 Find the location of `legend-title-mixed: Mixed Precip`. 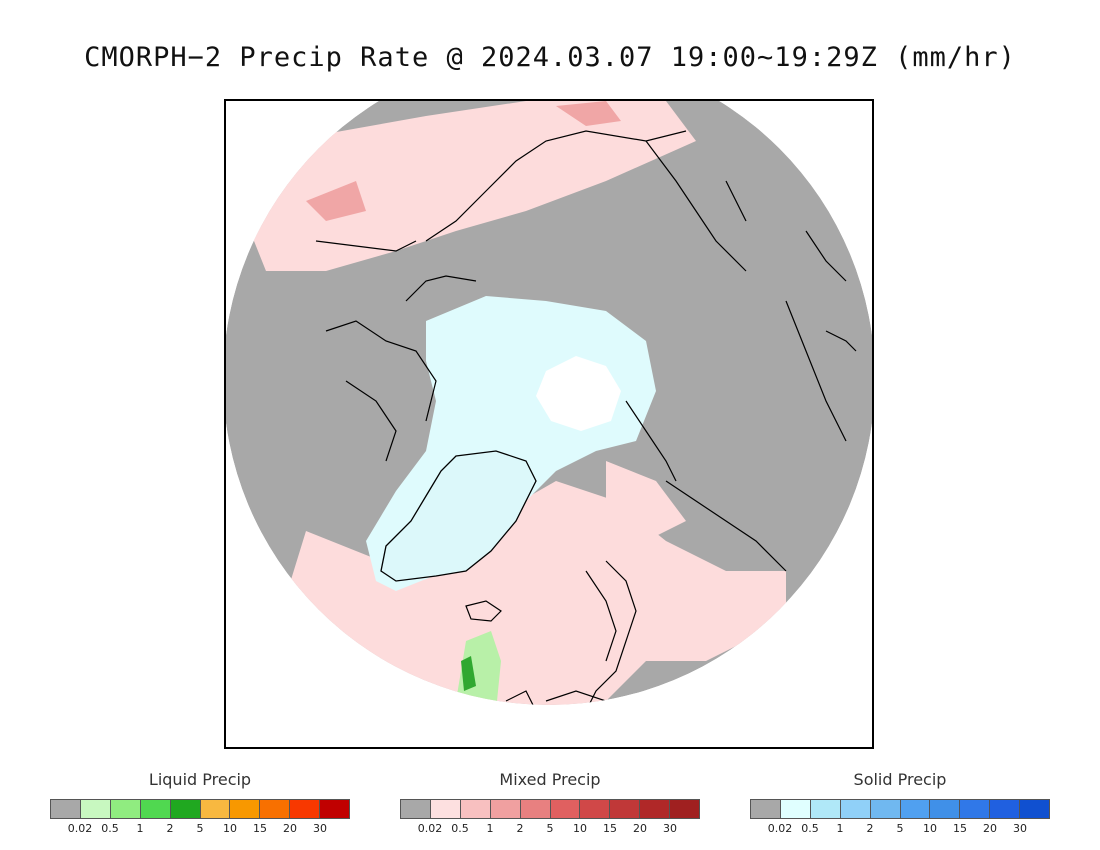

legend-title-mixed: Mixed Precip is located at coordinates (550, 779).